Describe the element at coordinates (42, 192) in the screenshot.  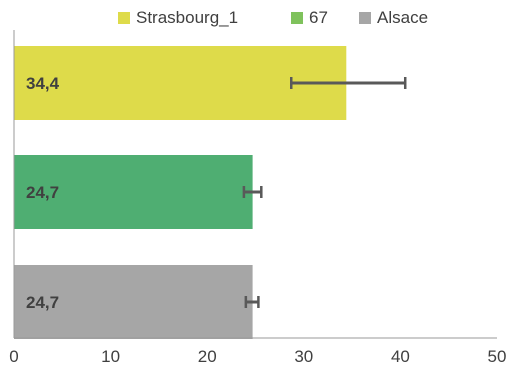
I see `bar-value-label-1: 24,7` at that location.